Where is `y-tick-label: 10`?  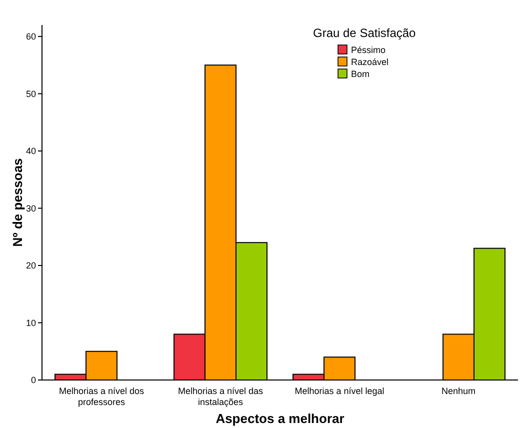 y-tick-label: 10 is located at coordinates (31, 323).